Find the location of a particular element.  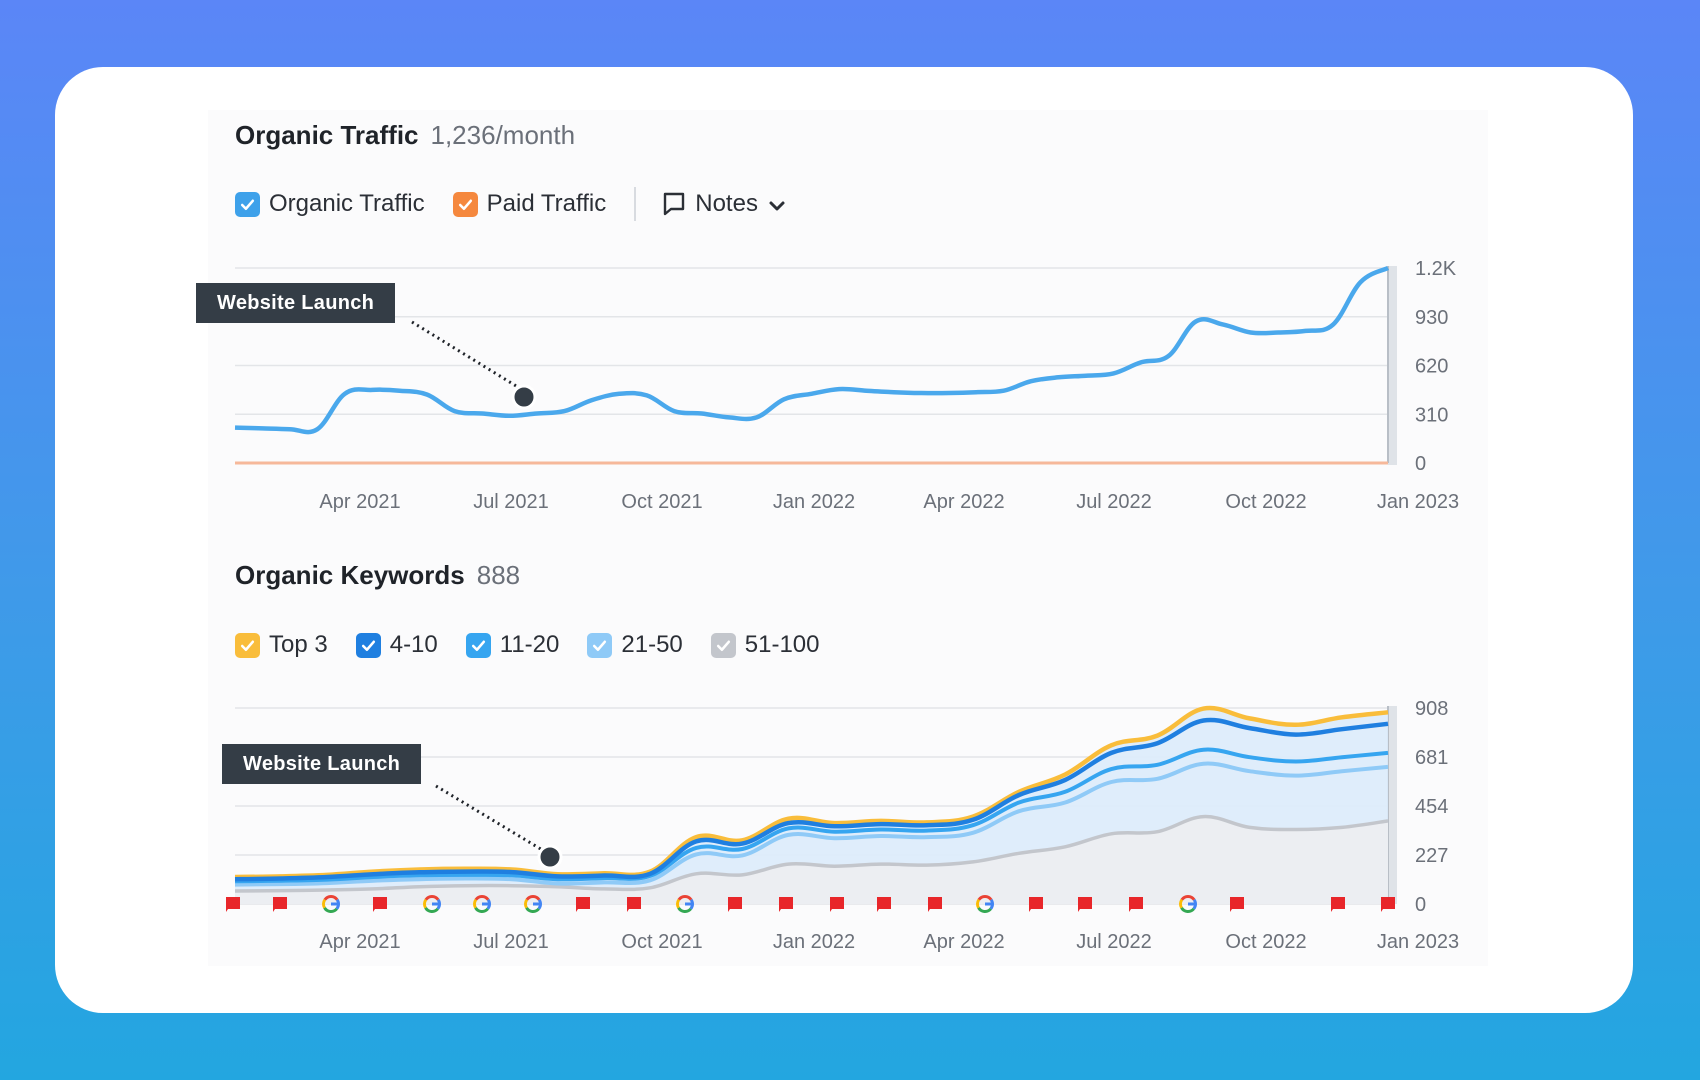

organic-keywords-header: Organic Keywords 888 is located at coordinates (377, 575).